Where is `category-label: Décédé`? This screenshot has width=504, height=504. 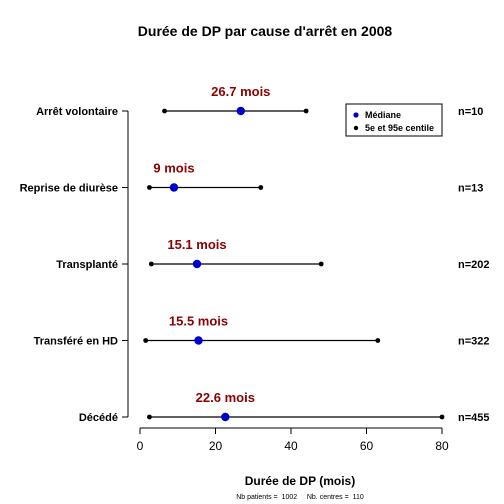 category-label: Décédé is located at coordinates (98, 418).